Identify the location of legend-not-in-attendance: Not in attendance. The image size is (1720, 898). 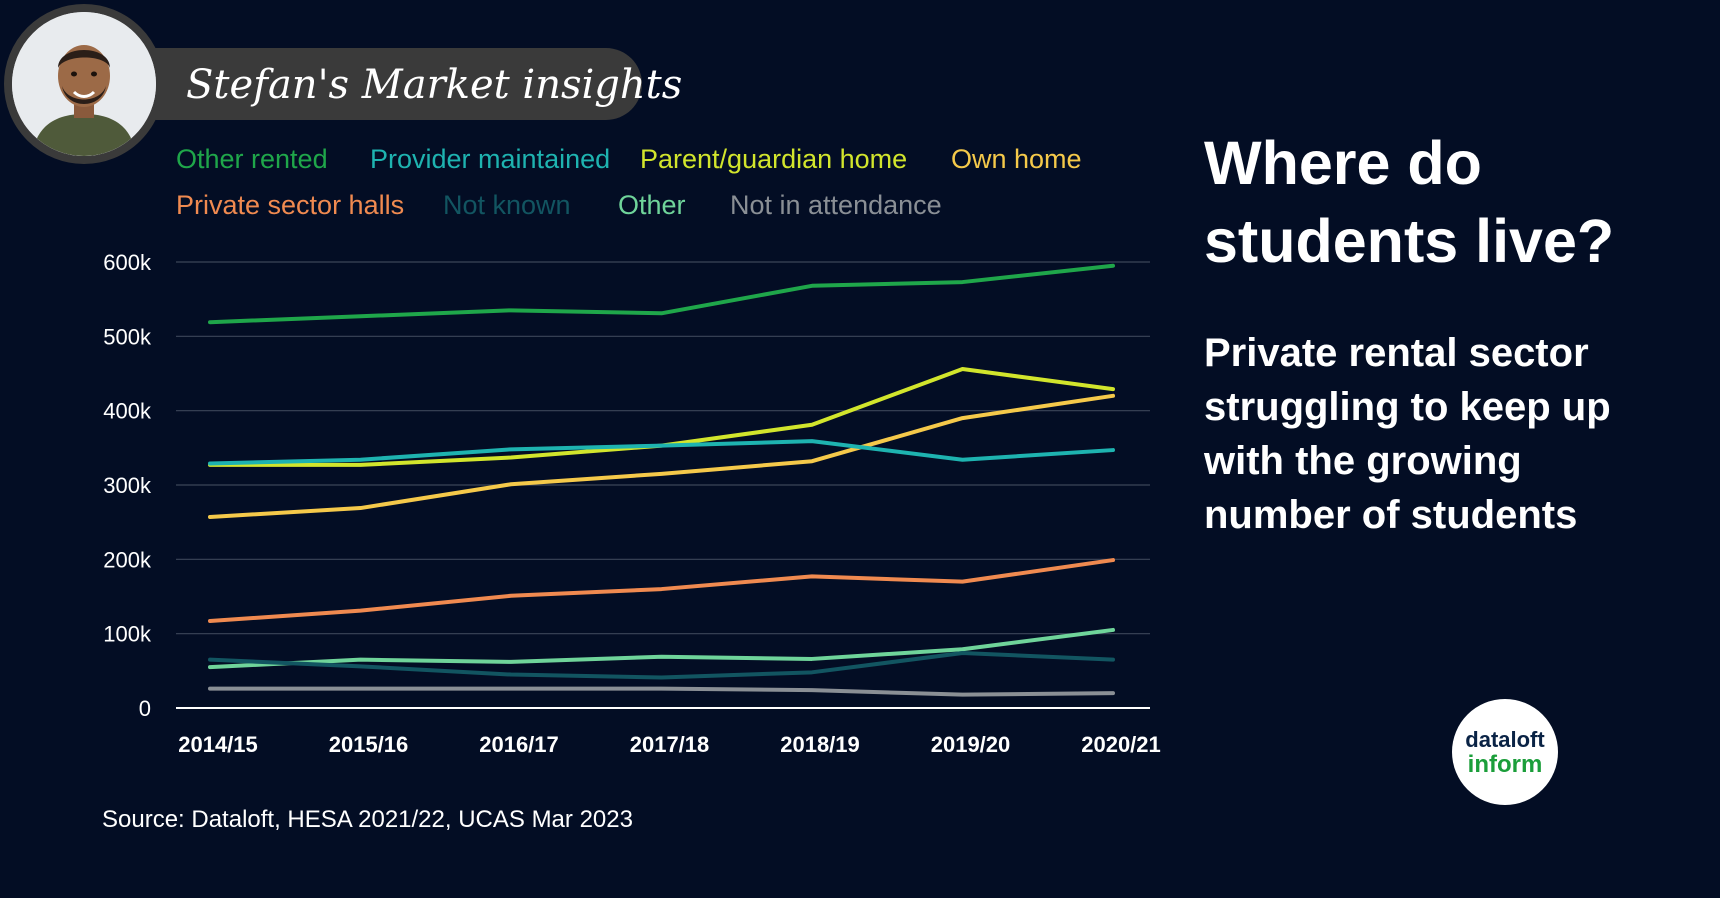
(836, 205).